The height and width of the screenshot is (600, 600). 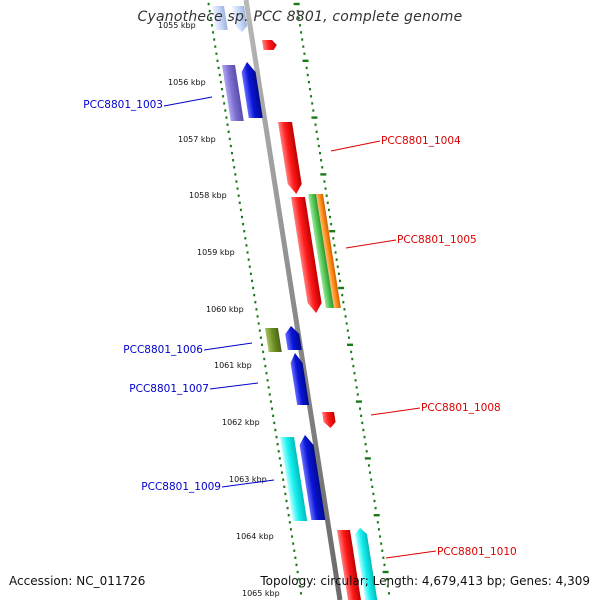 I want to click on gene-feature-1005-green, so click(x=321, y=251).